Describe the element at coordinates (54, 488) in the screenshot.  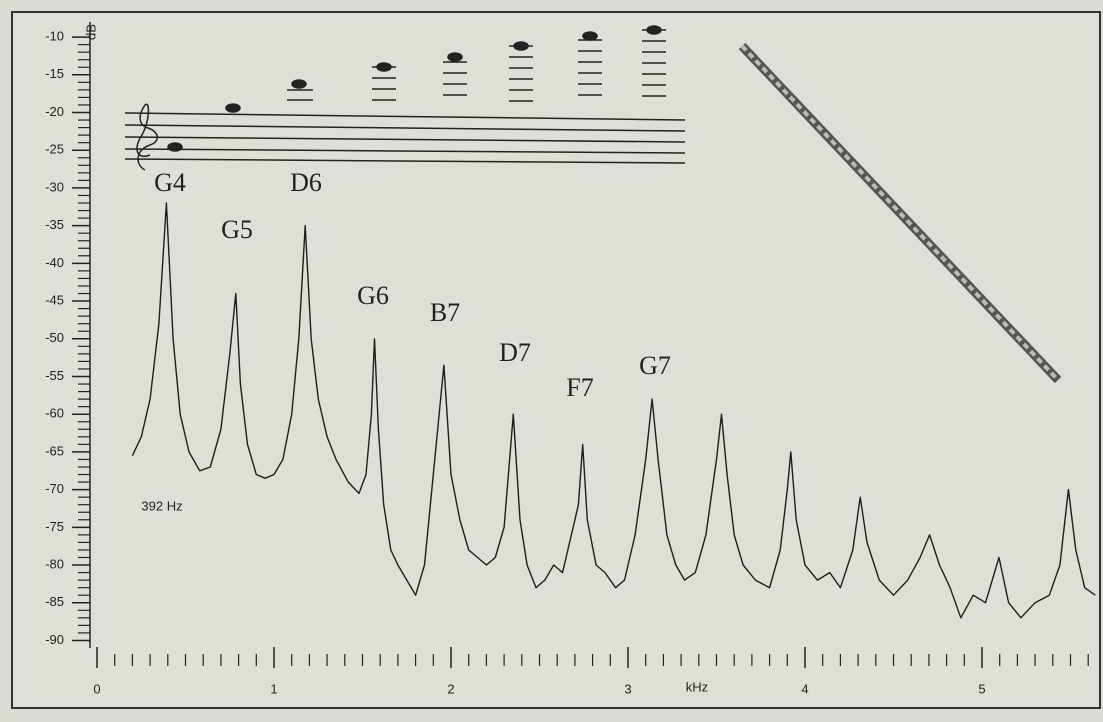
I see `y-tick-label: -70` at that location.